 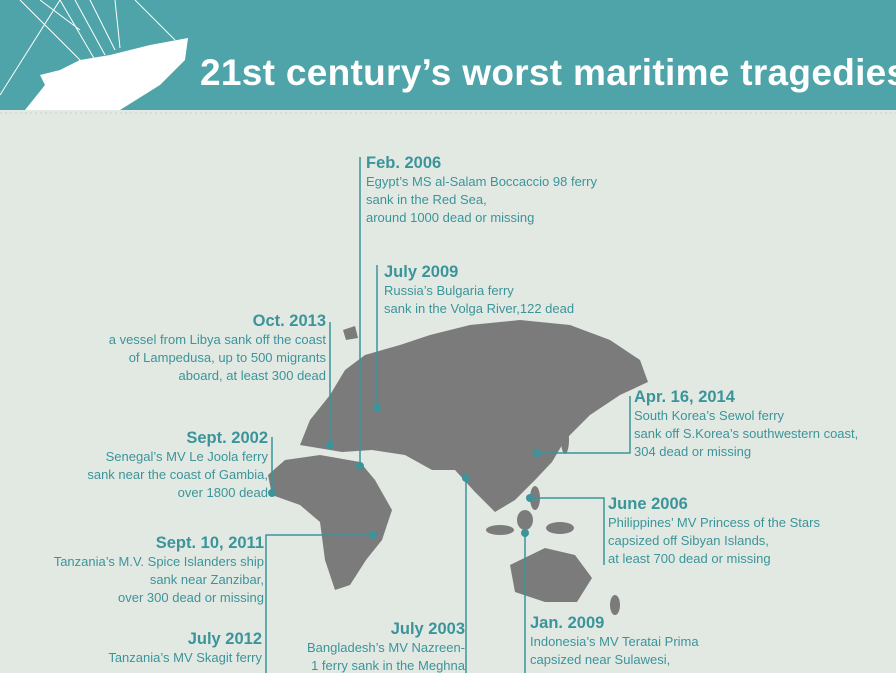 What do you see at coordinates (421, 272) in the screenshot?
I see `event-date: July 2009` at bounding box center [421, 272].